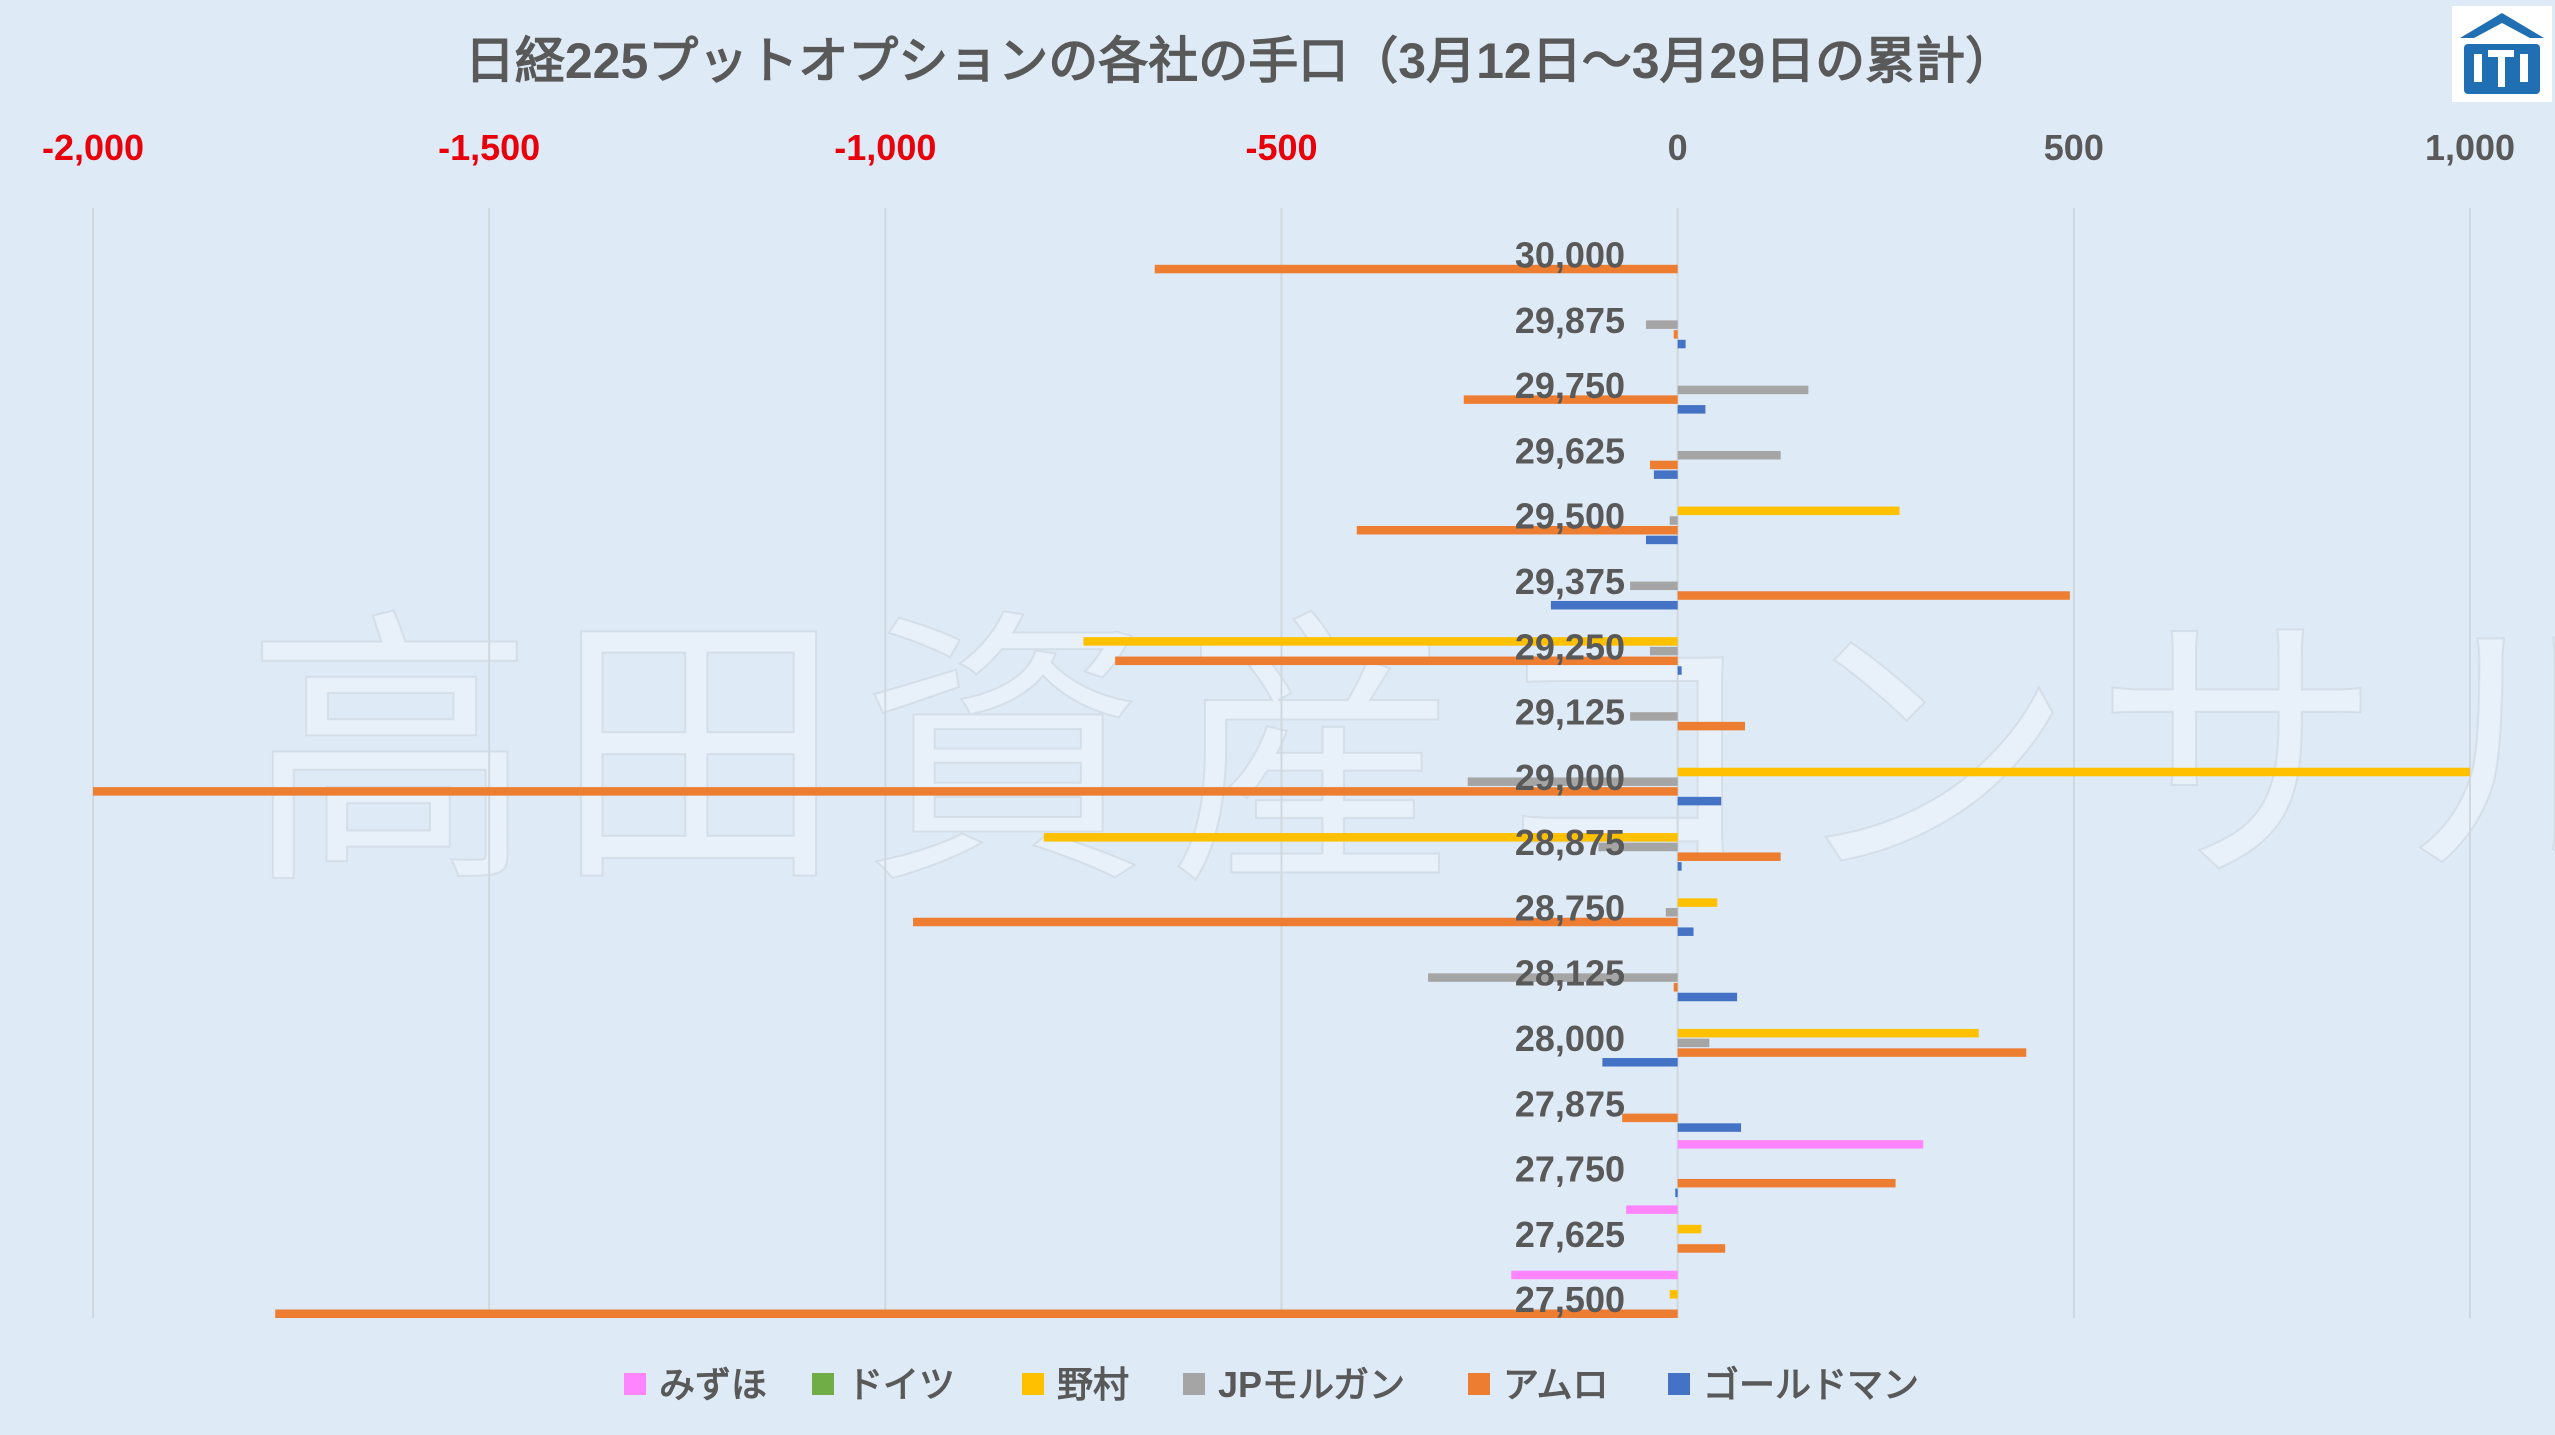 This screenshot has width=2555, height=1435. Describe the element at coordinates (1570, 1169) in the screenshot. I see `y-category-label: 27,750` at that location.